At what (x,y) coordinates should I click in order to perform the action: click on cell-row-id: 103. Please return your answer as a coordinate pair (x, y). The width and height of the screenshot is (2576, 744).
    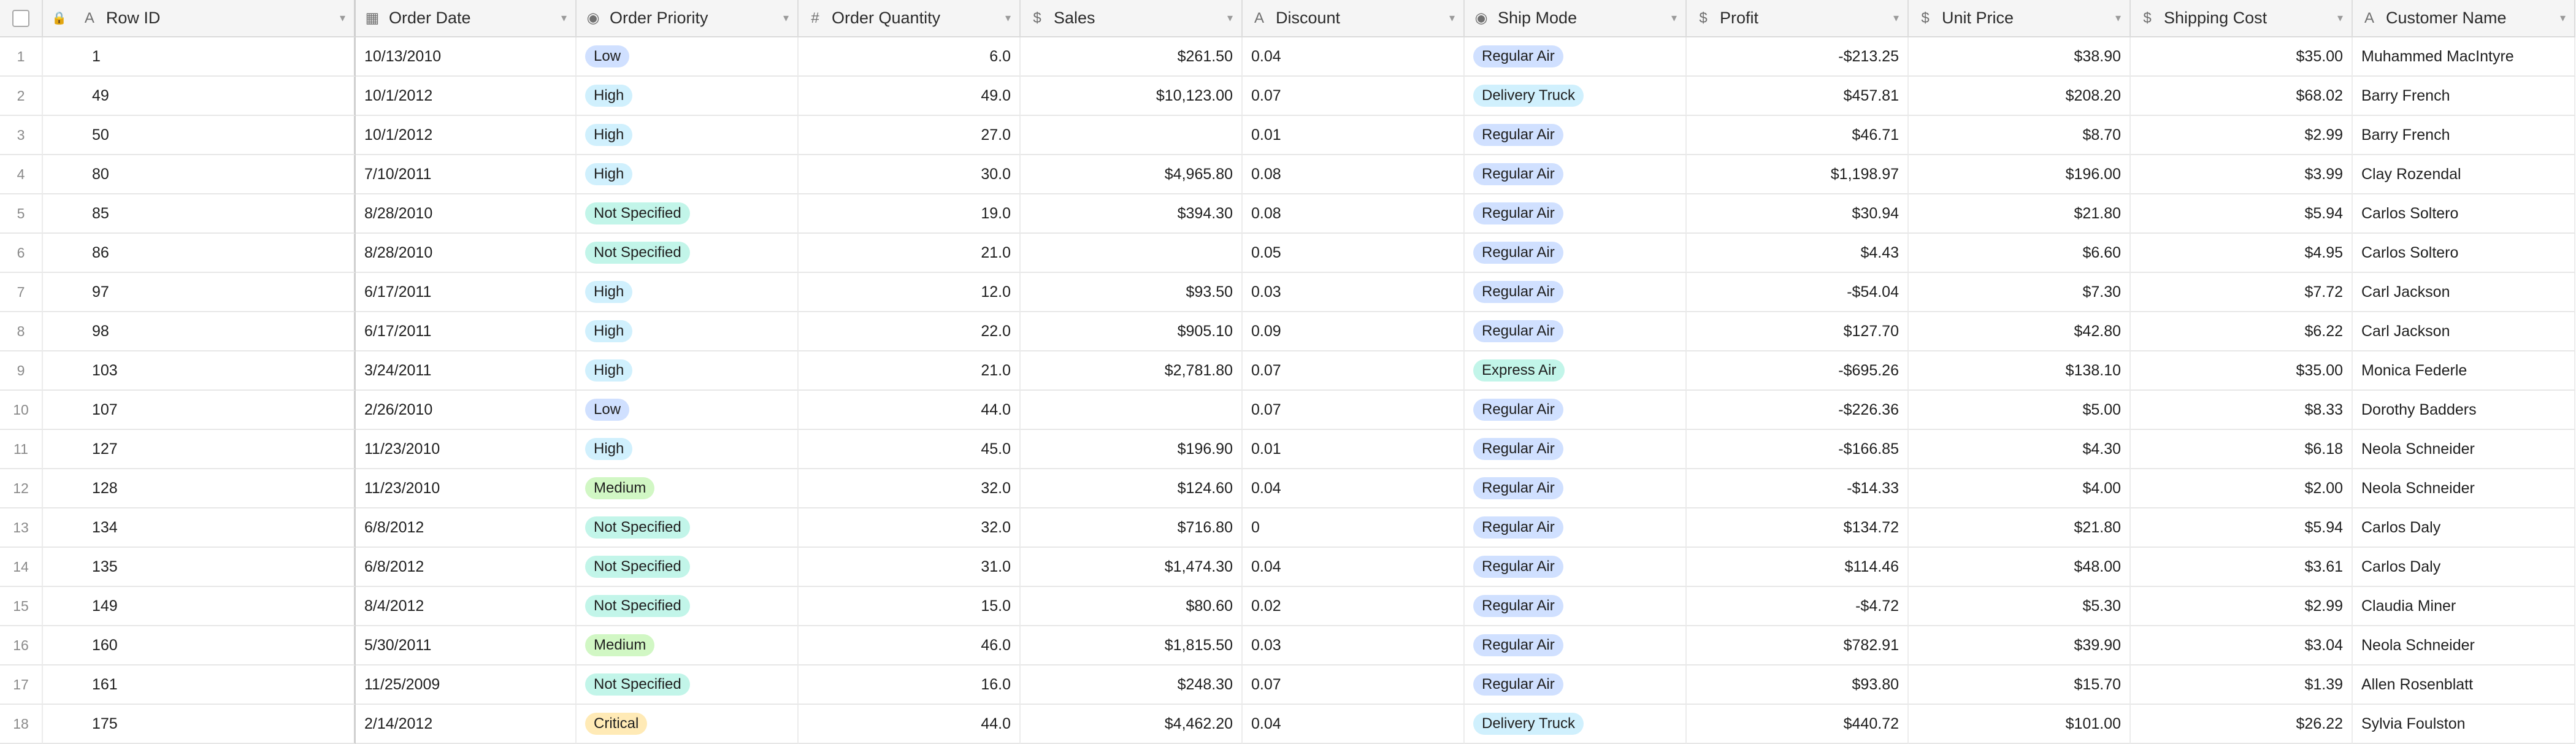
    Looking at the image, I should click on (199, 371).